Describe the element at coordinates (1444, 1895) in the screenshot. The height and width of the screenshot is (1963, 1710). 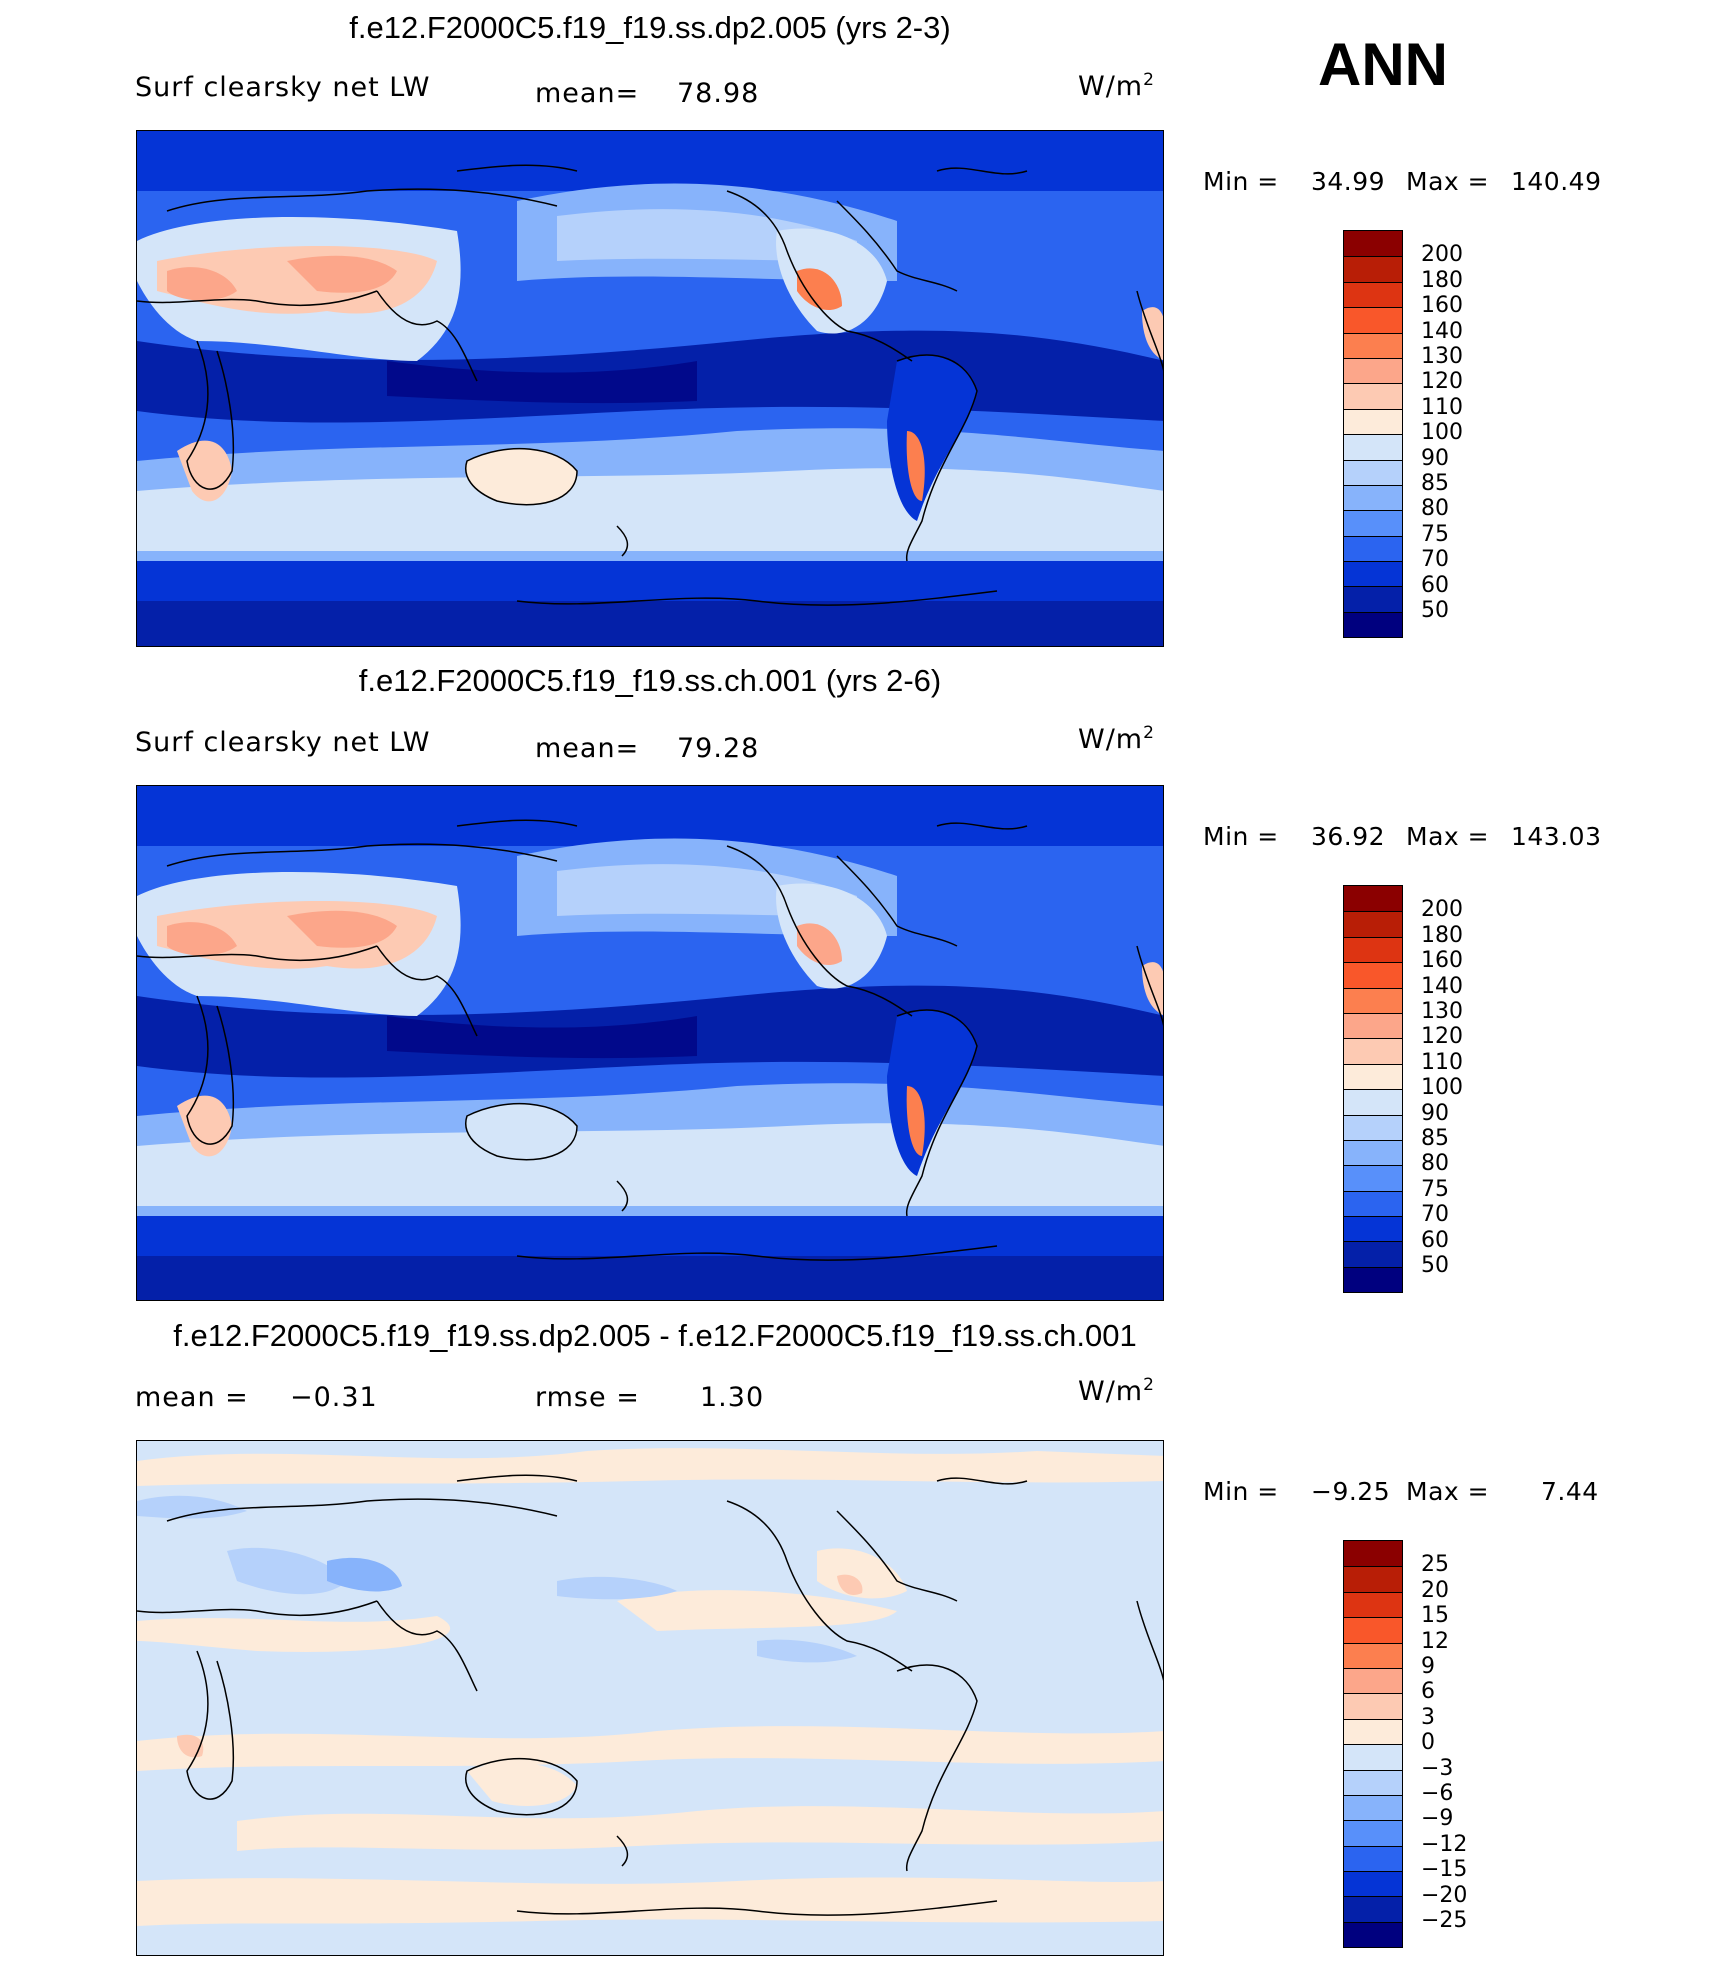
I see `colorbar-tick-label: −20` at that location.